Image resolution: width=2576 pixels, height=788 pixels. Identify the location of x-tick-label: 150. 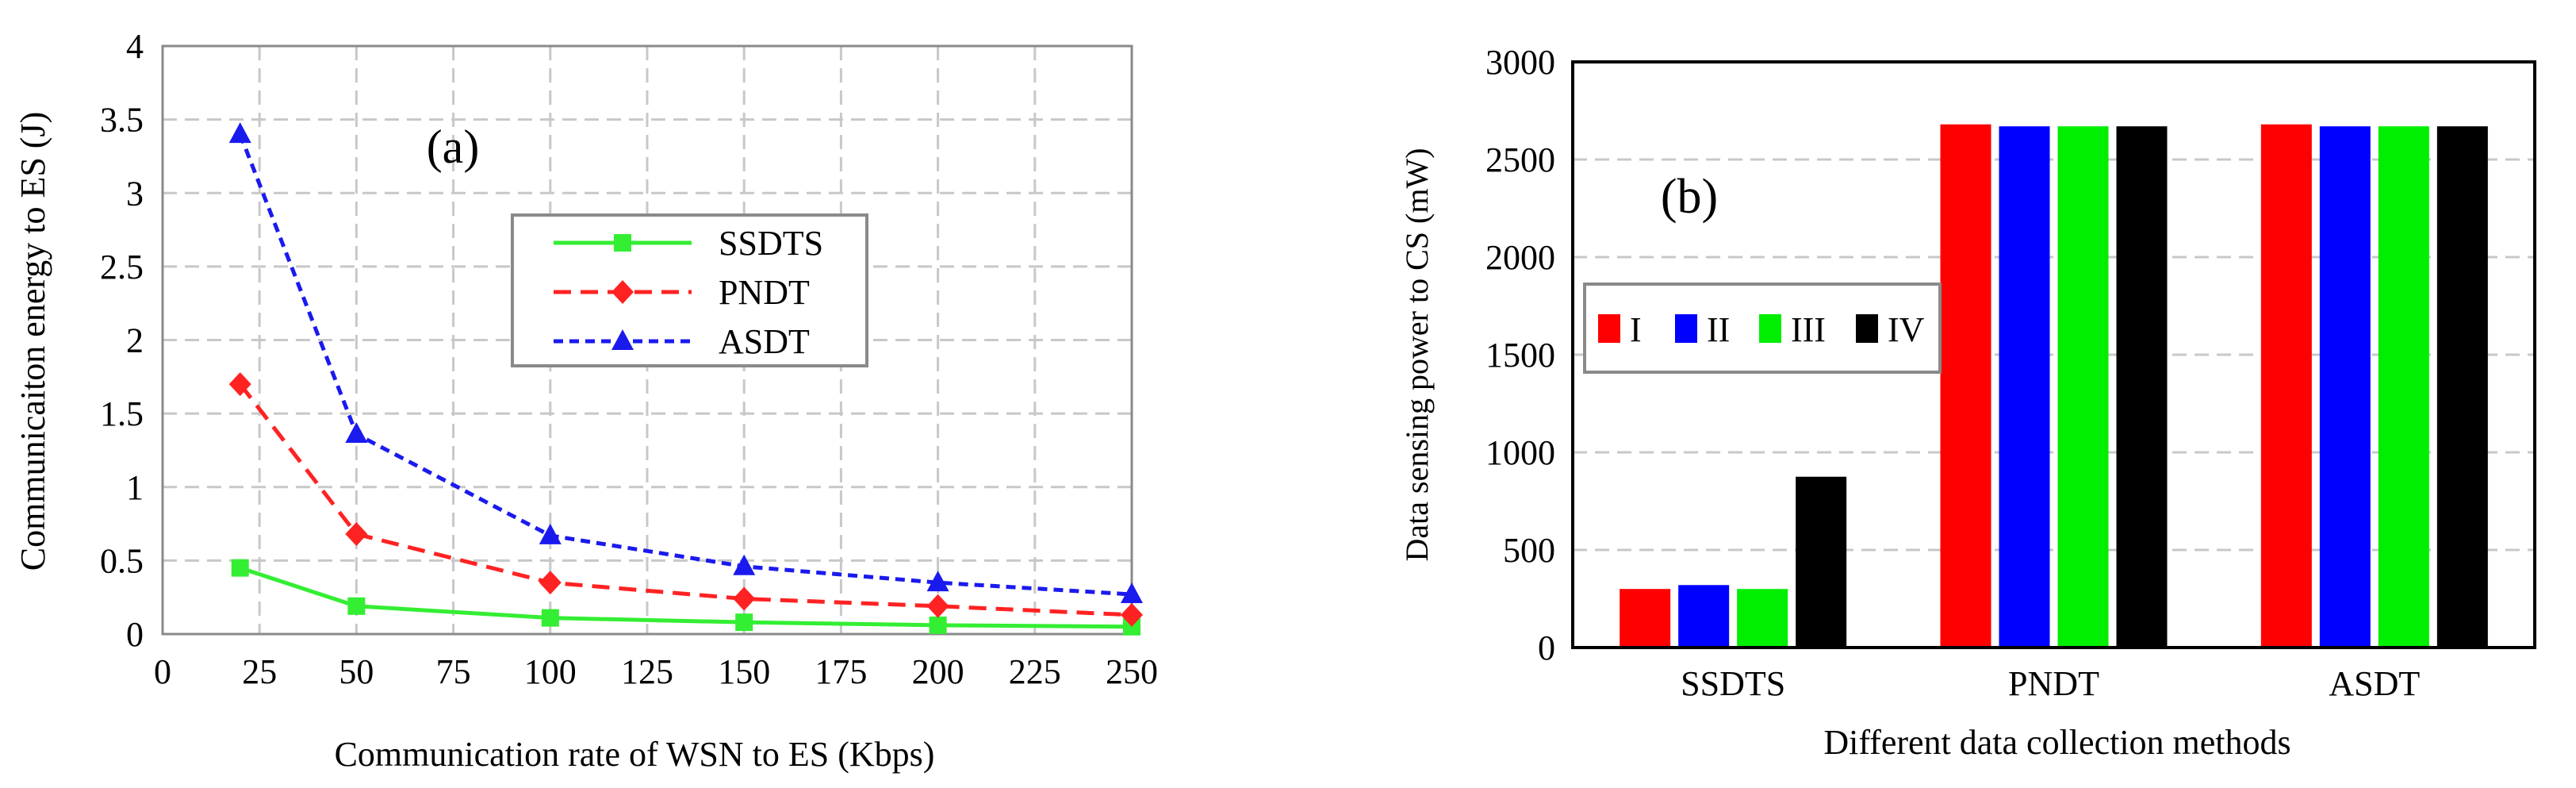
(744, 671).